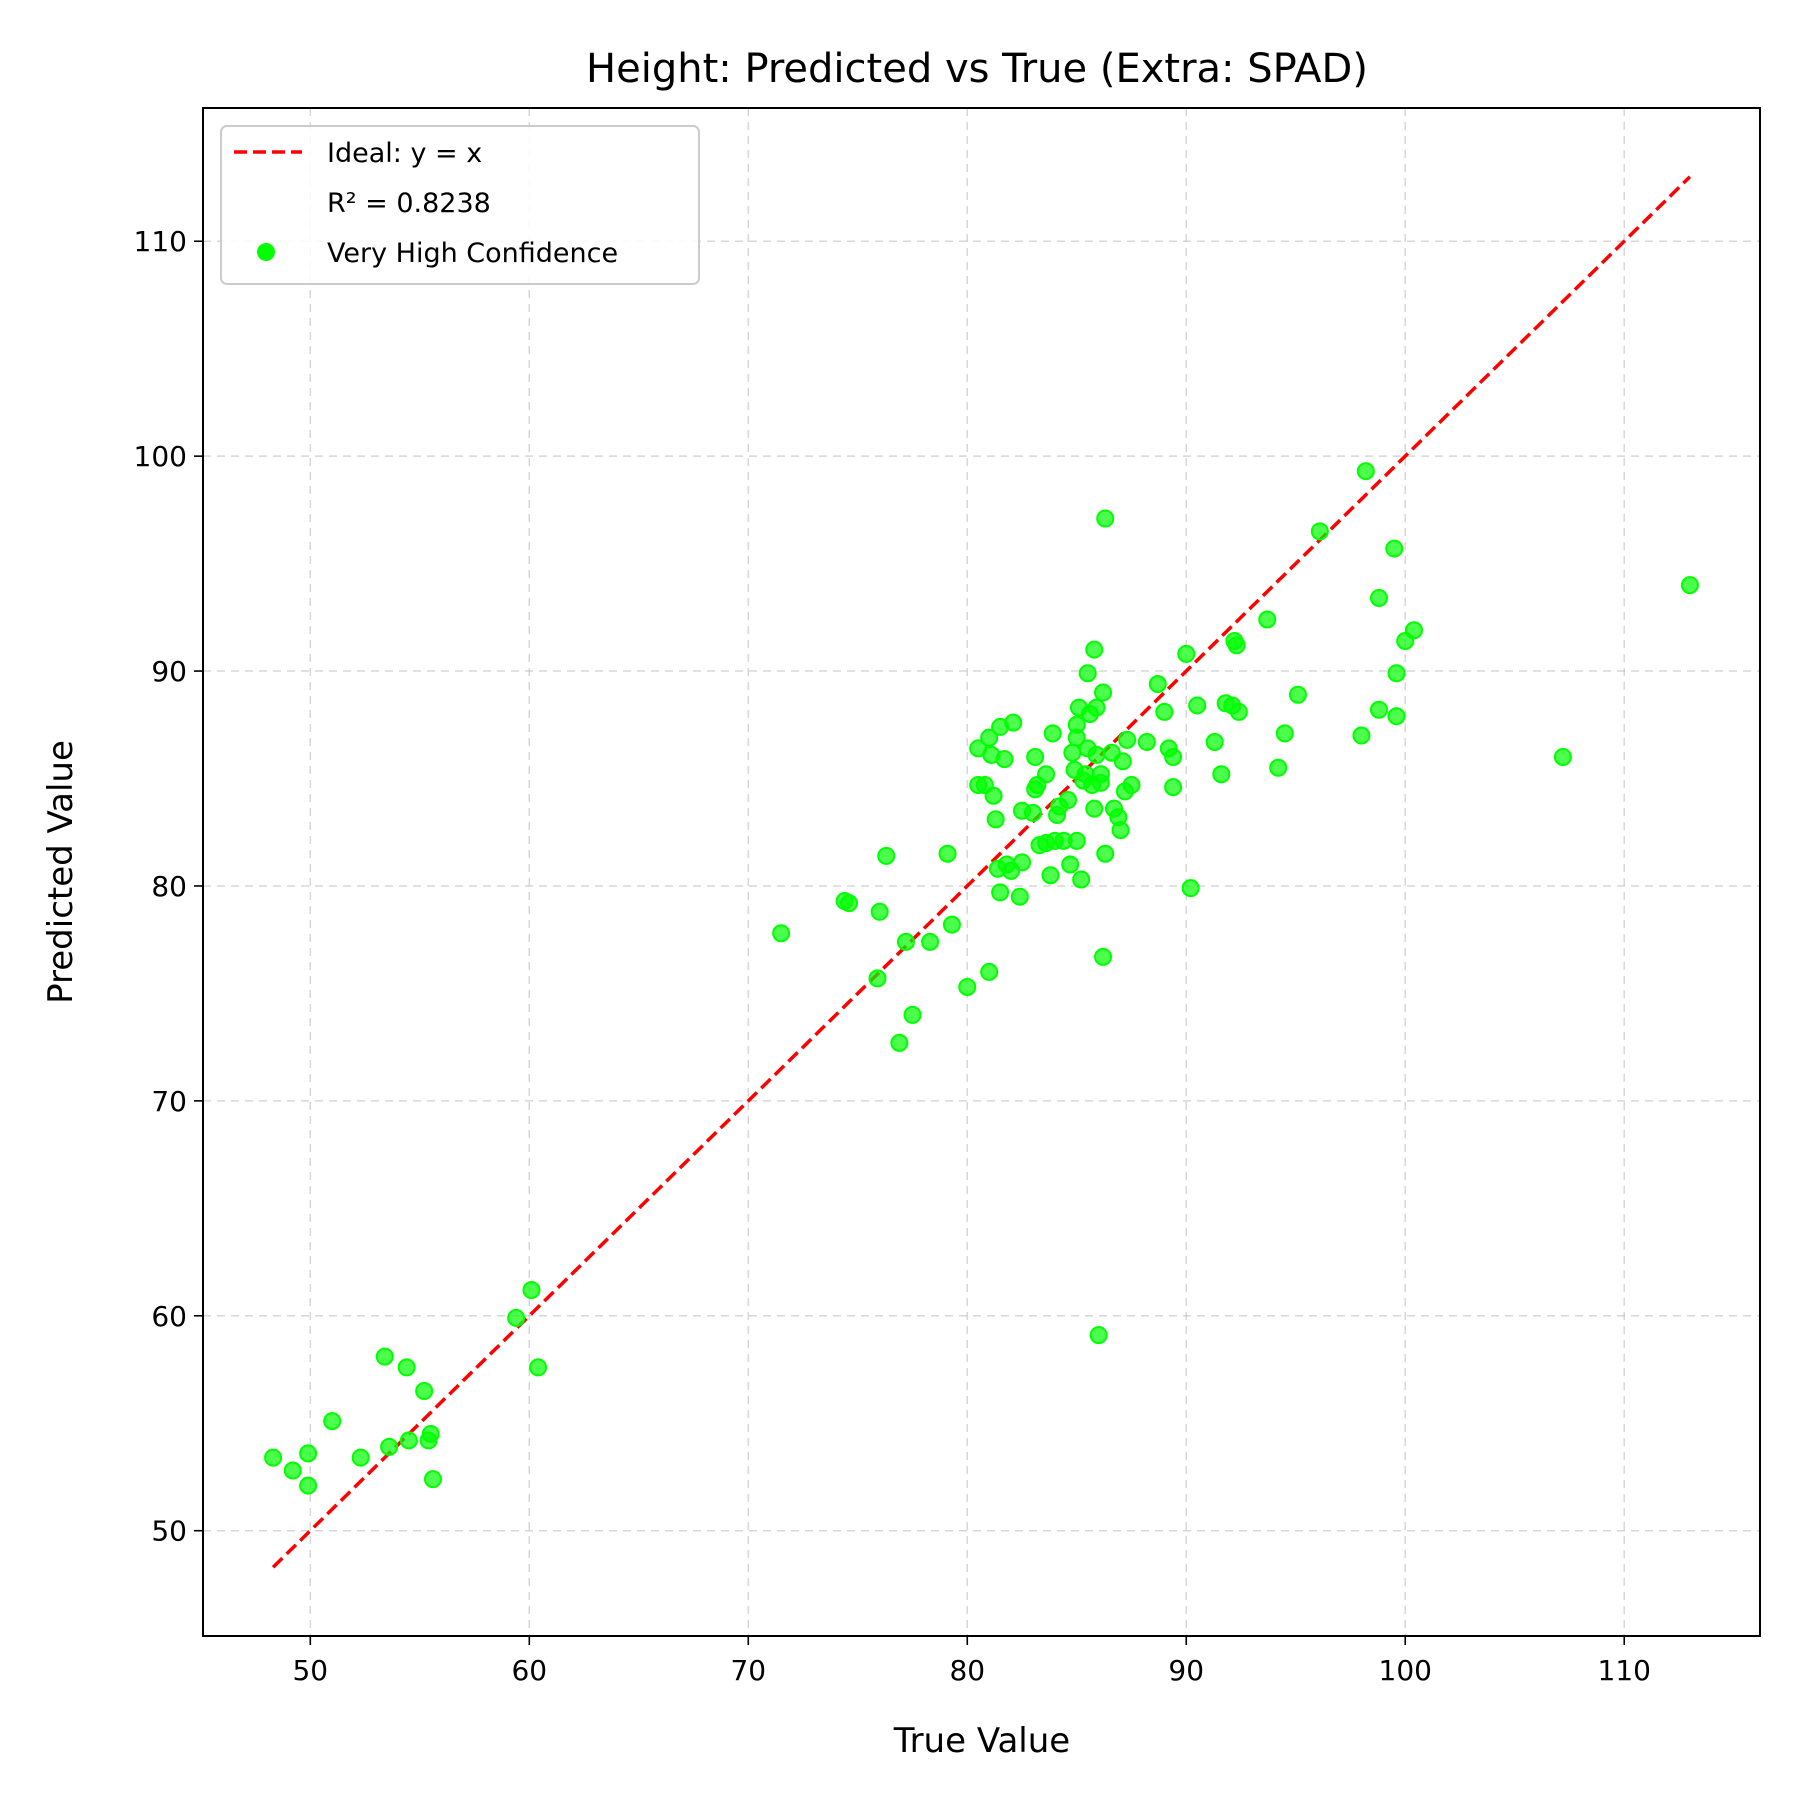 The image size is (1800, 1800). Describe the element at coordinates (404, 153) in the screenshot. I see `legend-ideal-label: Ideal: y = x` at that location.